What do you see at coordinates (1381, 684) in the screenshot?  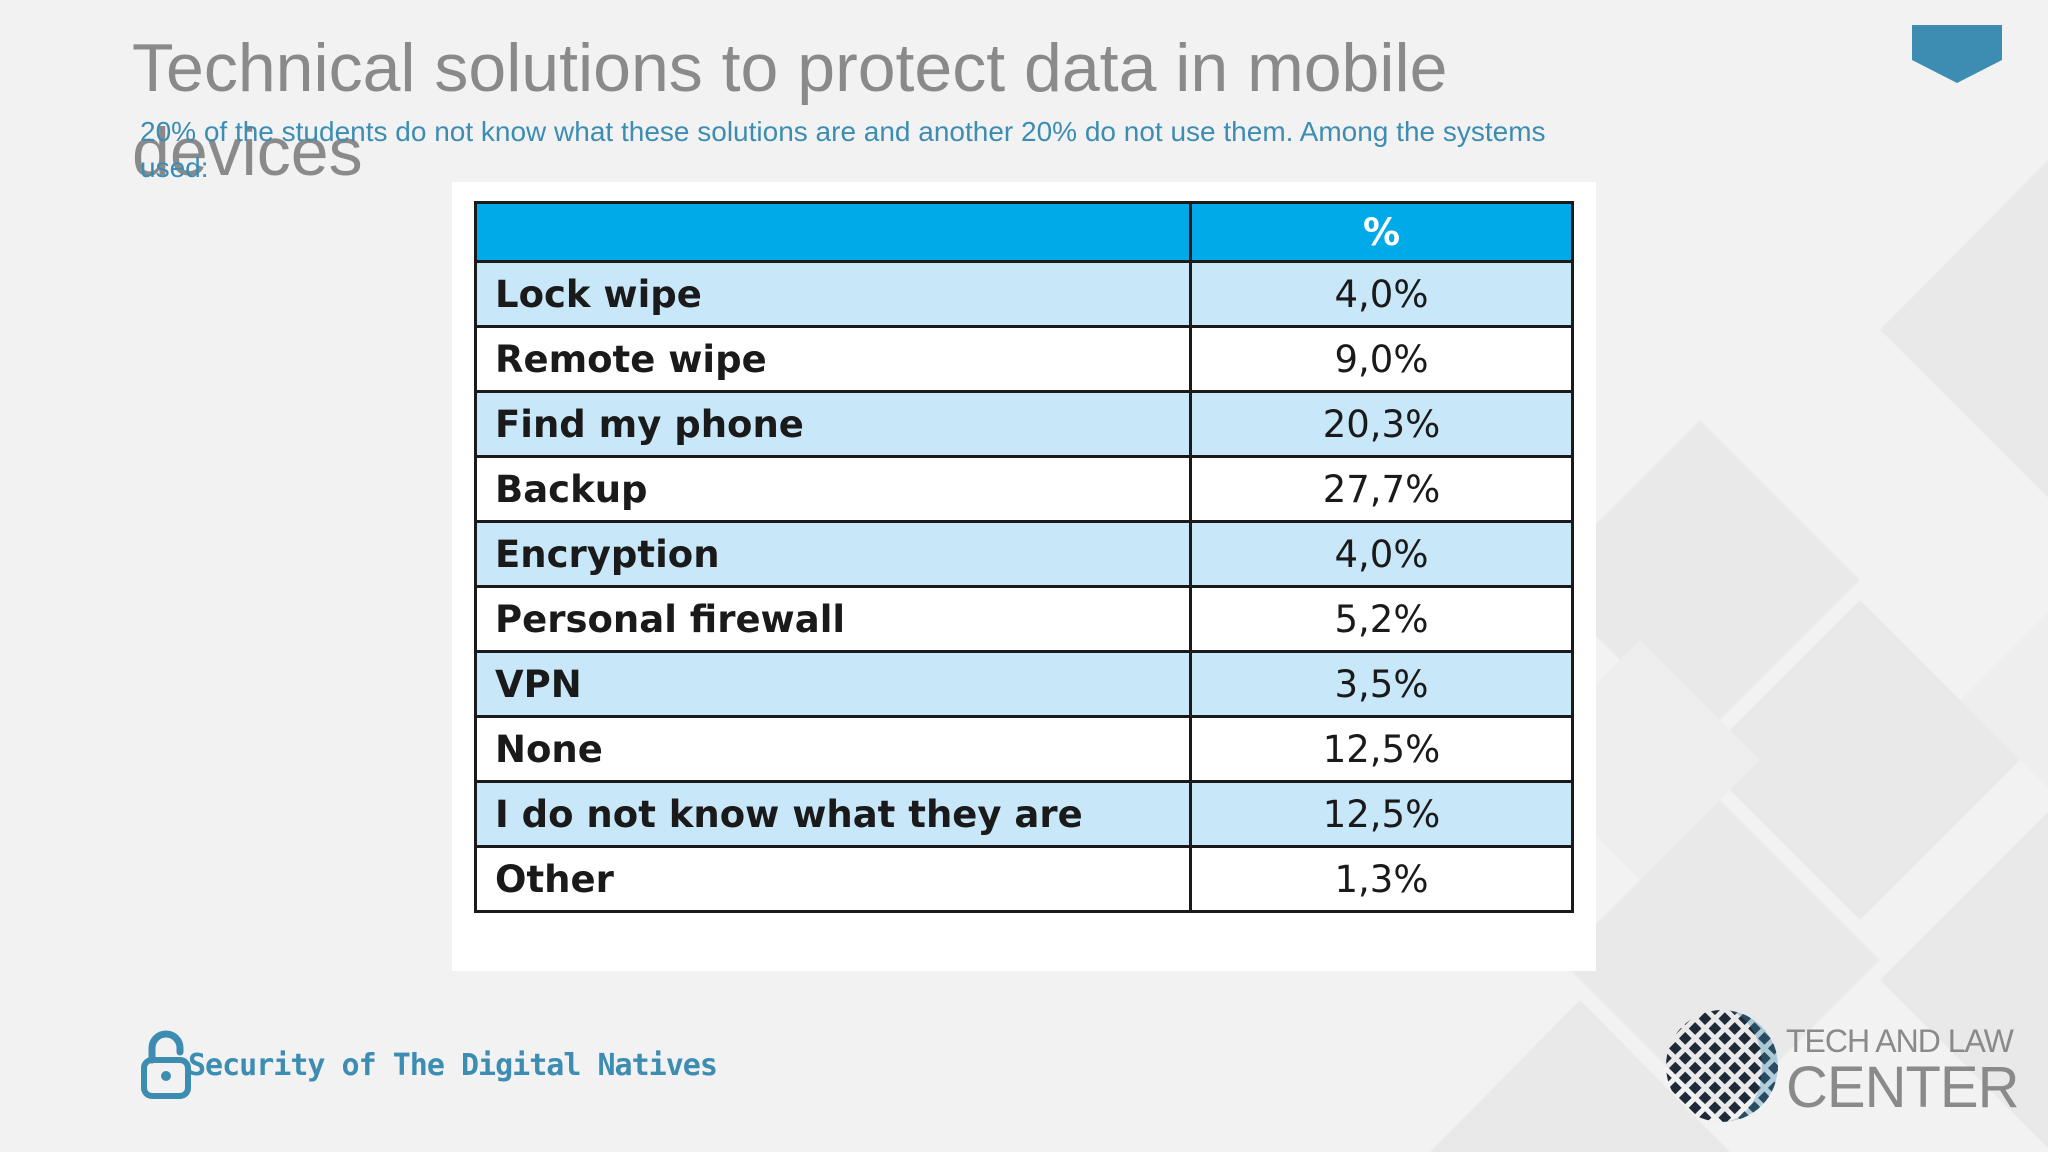 I see `row-value: 3,5%` at bounding box center [1381, 684].